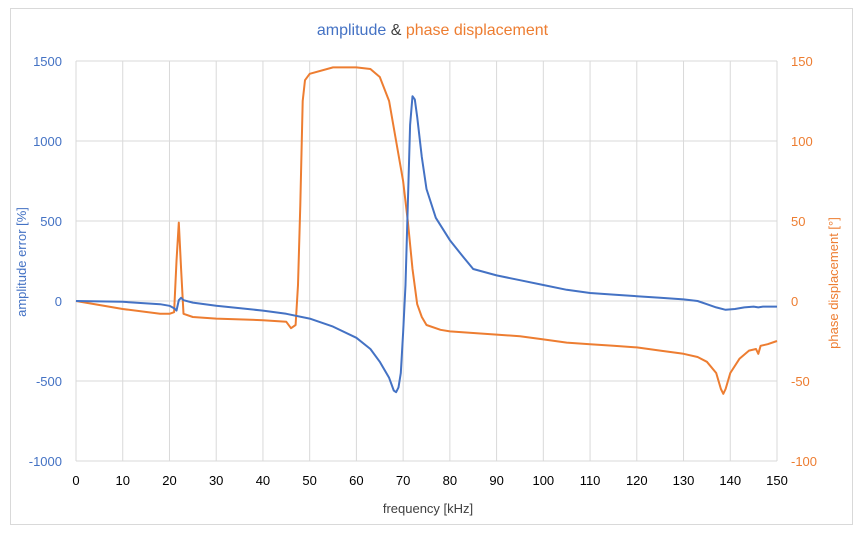 The width and height of the screenshot is (865, 535). I want to click on right-y-tick-label: -50, so click(800, 381).